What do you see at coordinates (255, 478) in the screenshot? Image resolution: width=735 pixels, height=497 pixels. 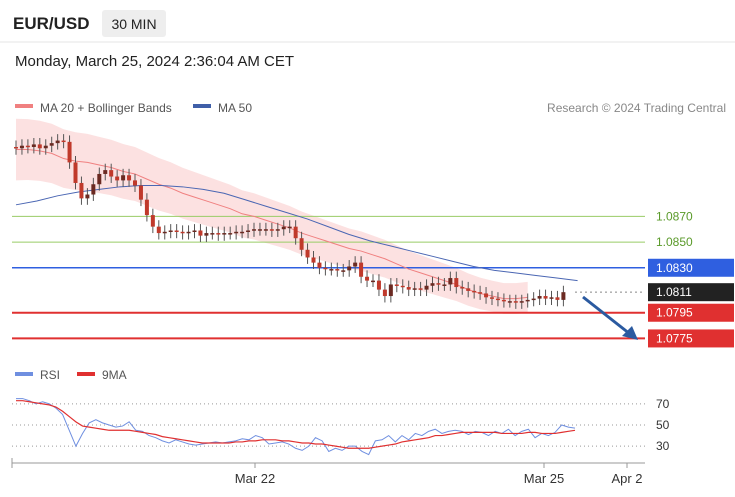 I see `x-tick-label: Mar 22` at bounding box center [255, 478].